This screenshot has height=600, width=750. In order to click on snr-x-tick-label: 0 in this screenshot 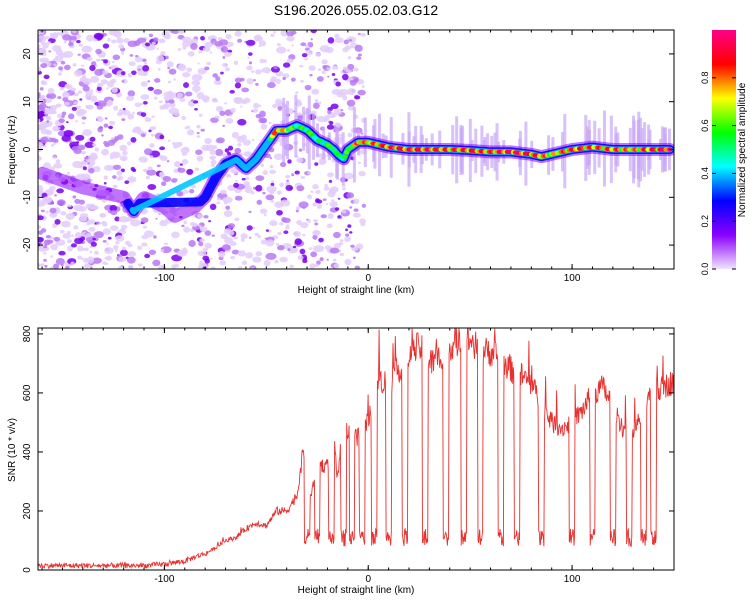, I will do `click(368, 579)`.